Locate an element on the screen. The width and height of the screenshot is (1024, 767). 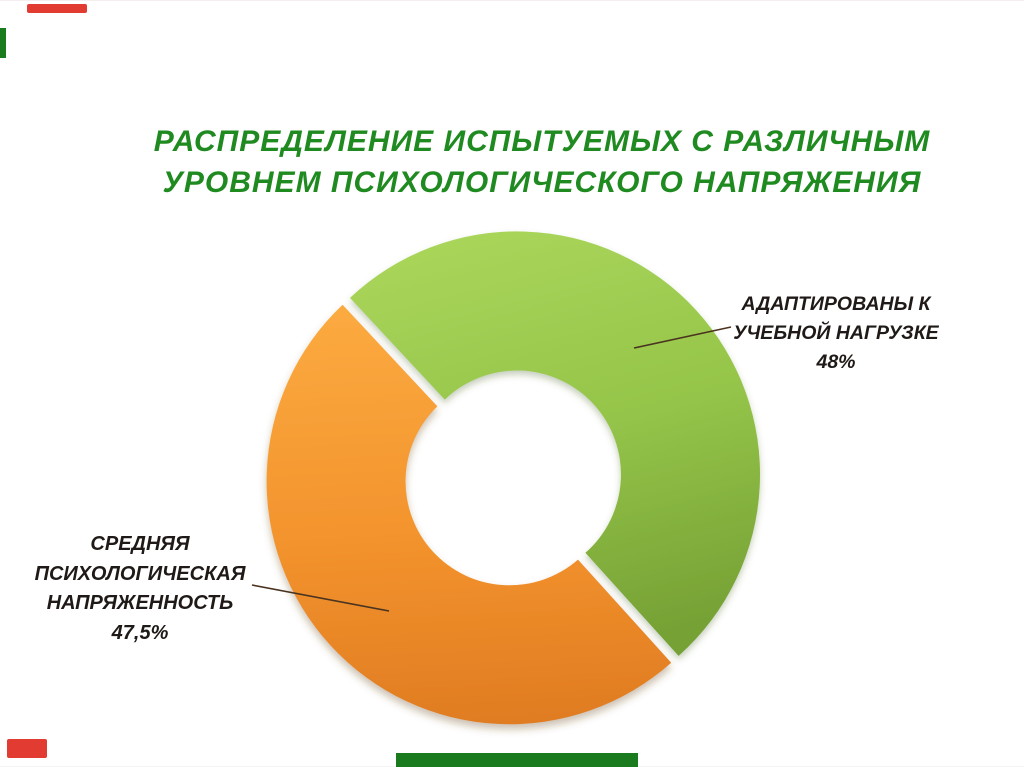
label-adapted-value: 48% is located at coordinates (836, 362).